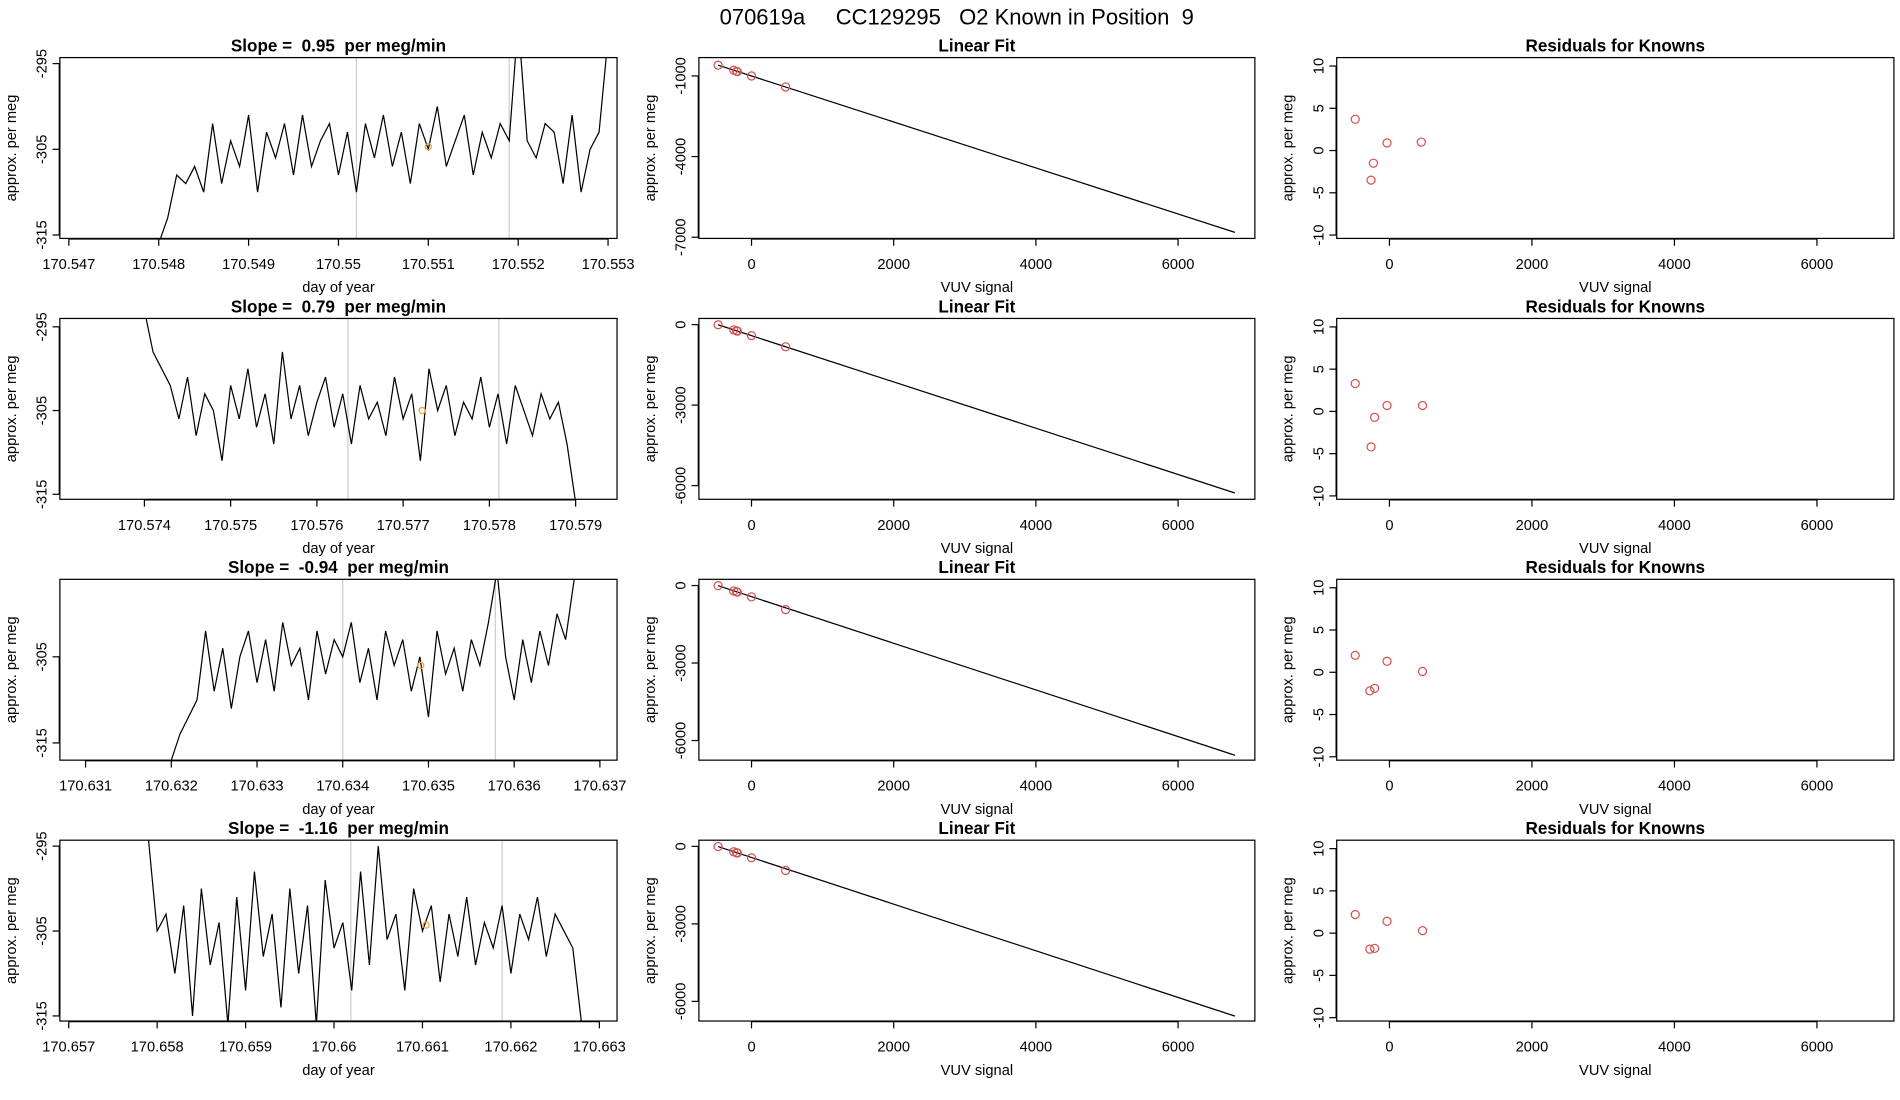 The height and width of the screenshot is (1100, 1900). What do you see at coordinates (171, 787) in the screenshot?
I see `x-tick-label: 170.632` at bounding box center [171, 787].